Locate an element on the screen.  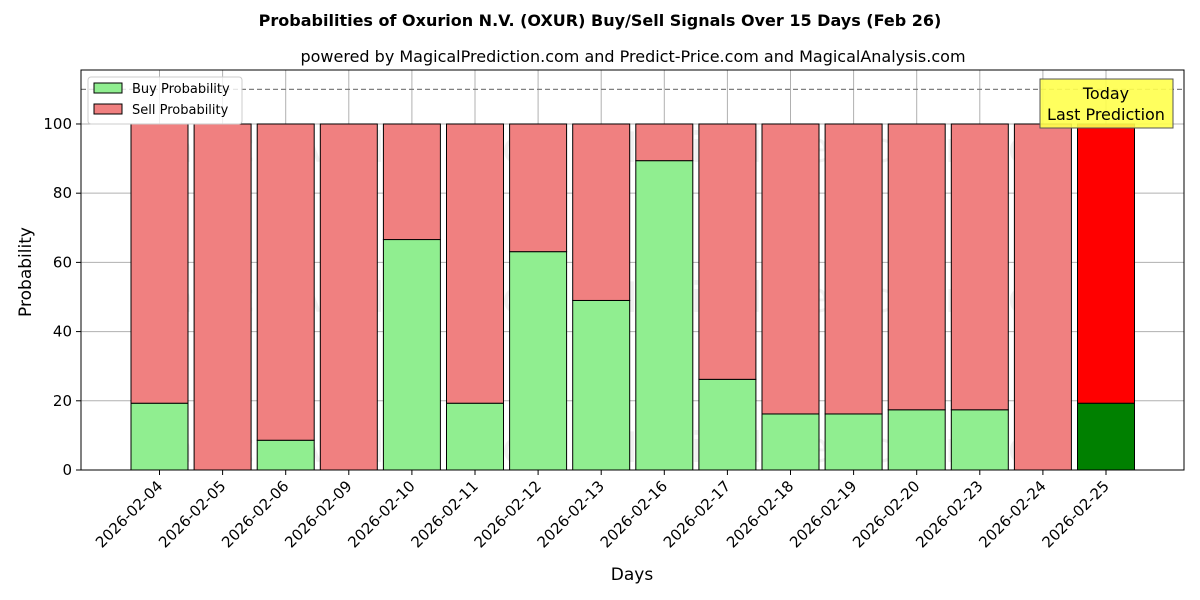
x-tick-label: 2026-02-13 is located at coordinates (571, 514).